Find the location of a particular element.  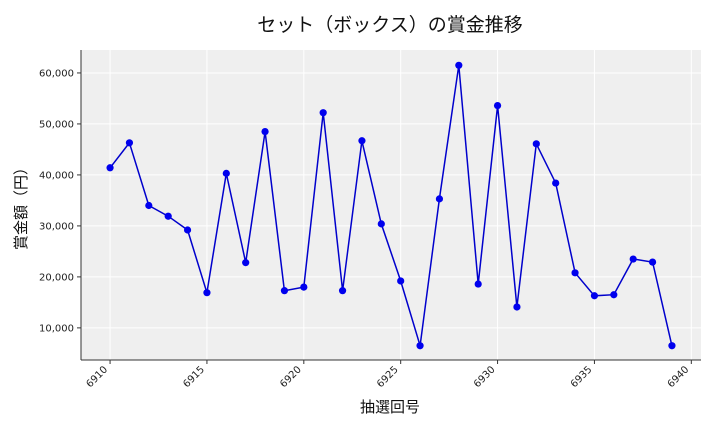

x-axis-label: 抽選回号 is located at coordinates (390, 407).